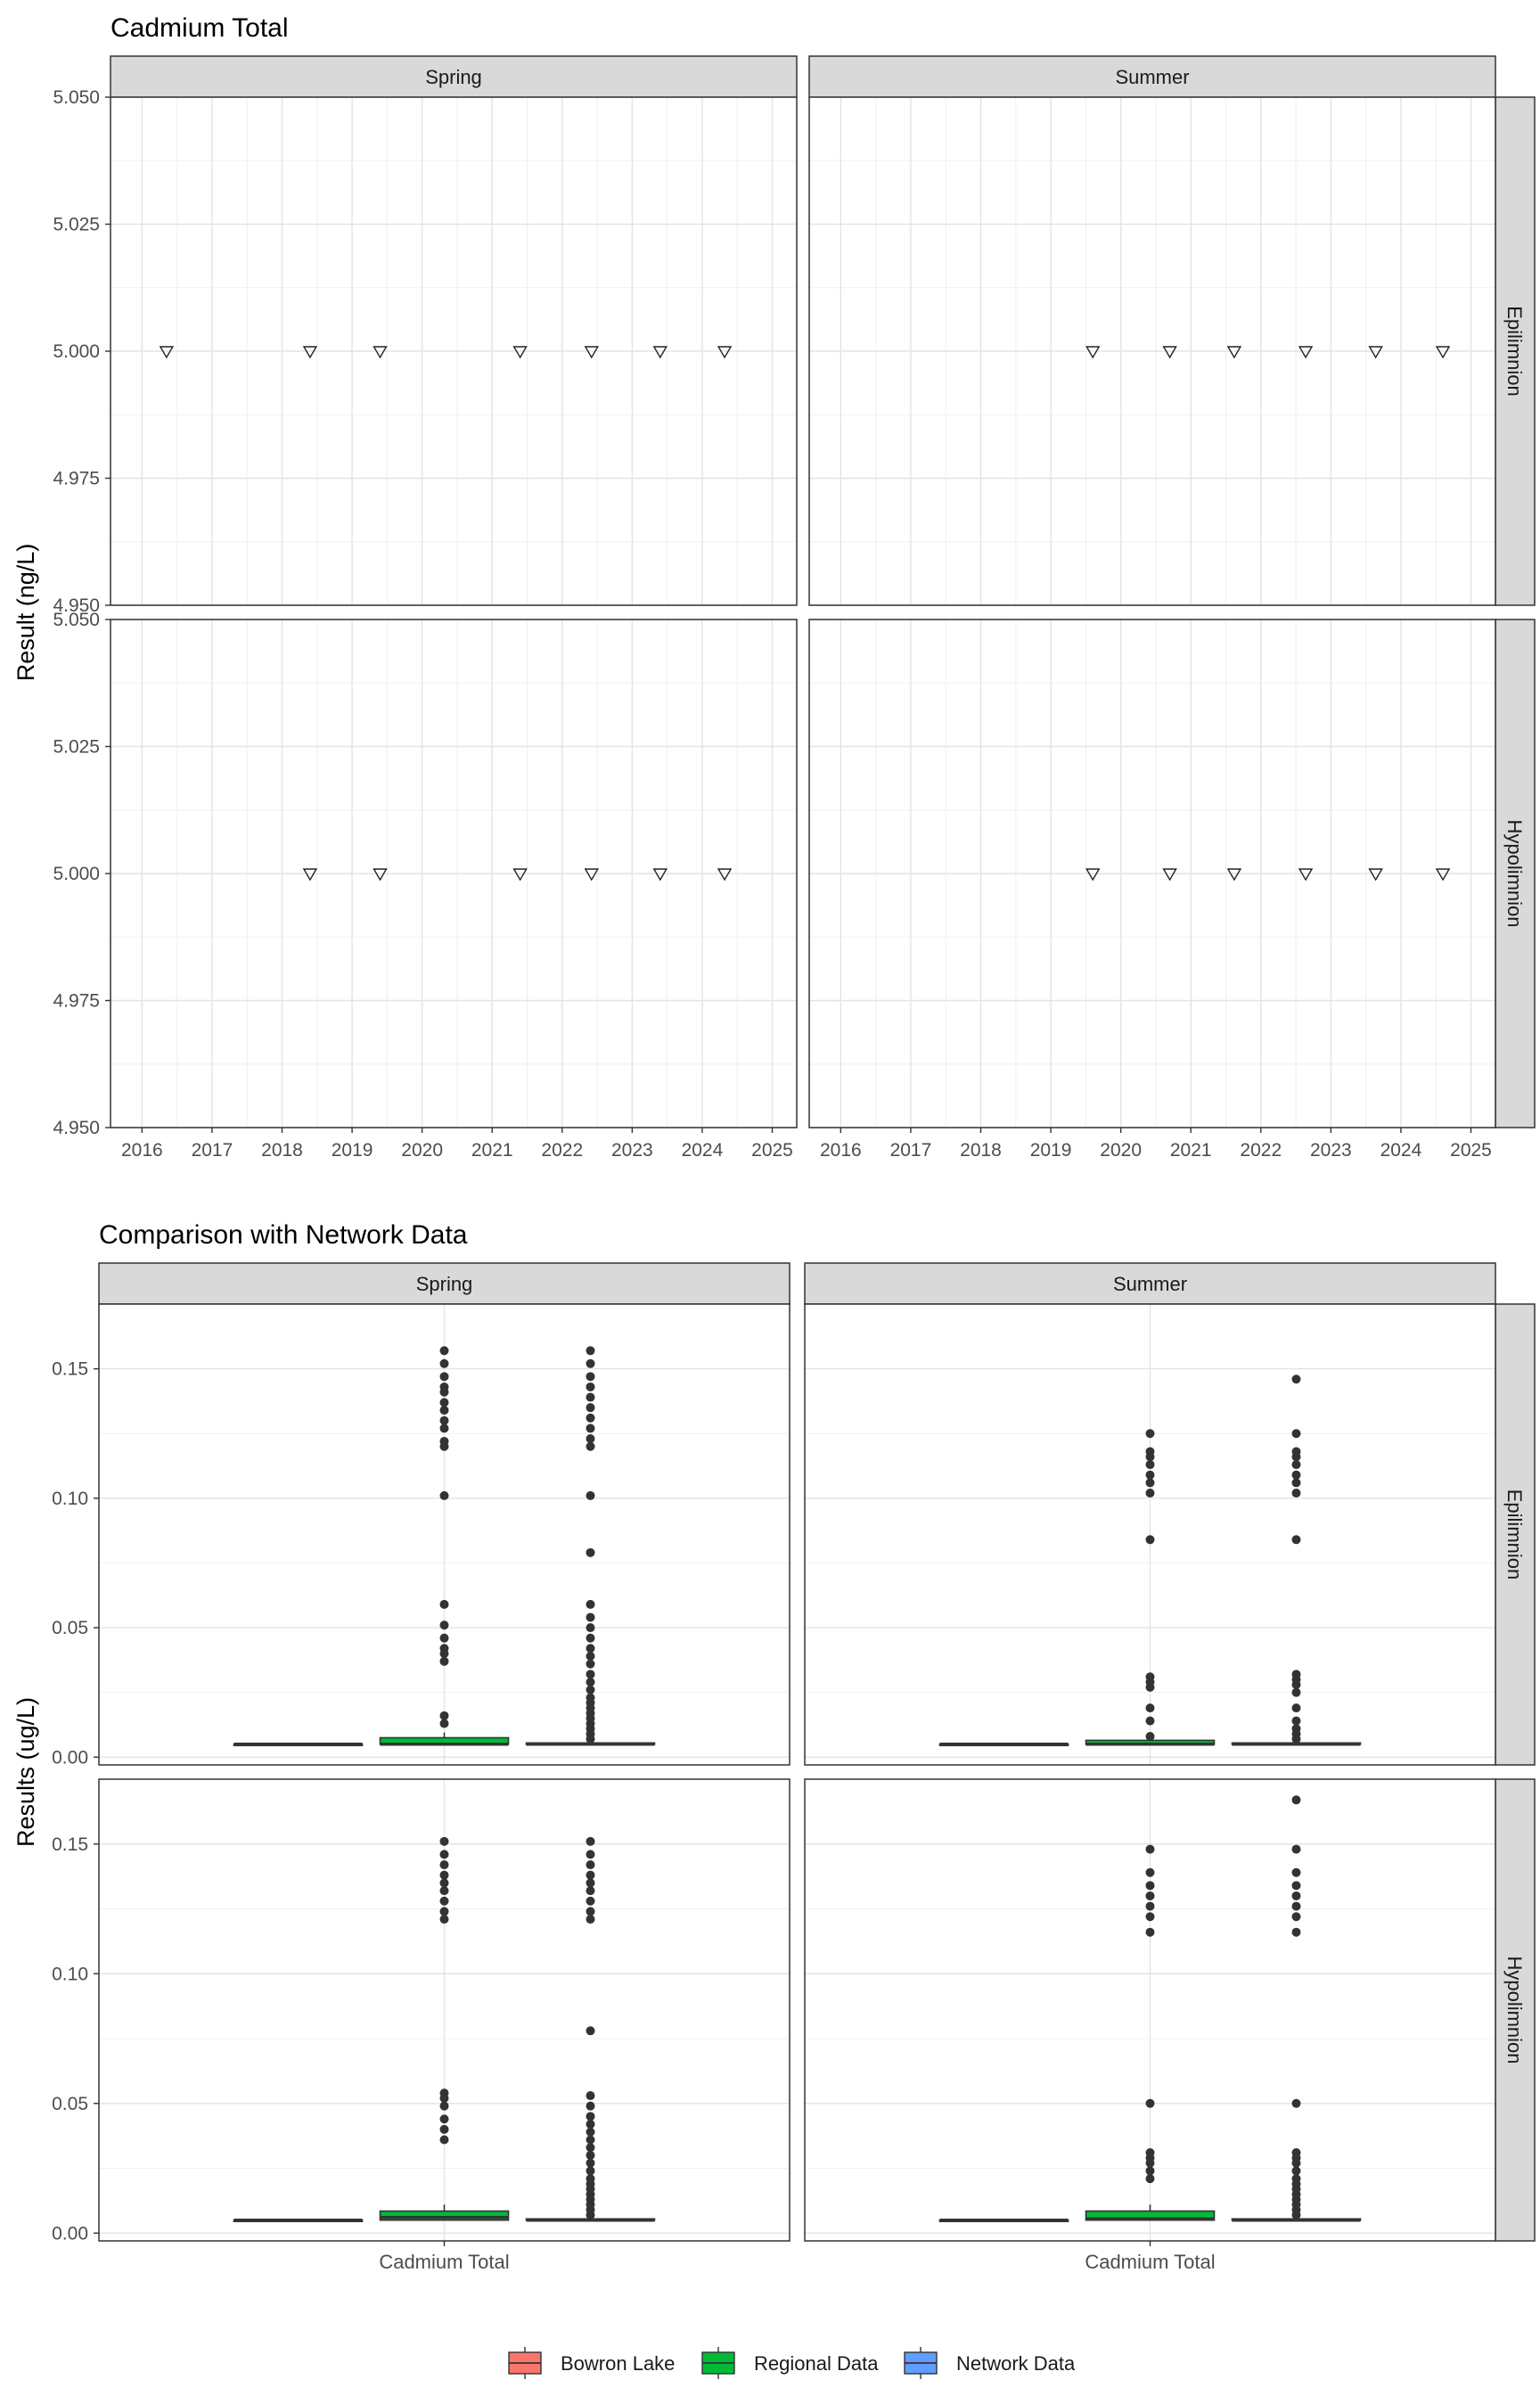  Describe the element at coordinates (76, 479) in the screenshot. I see `y-tick-label: 4.975` at that location.